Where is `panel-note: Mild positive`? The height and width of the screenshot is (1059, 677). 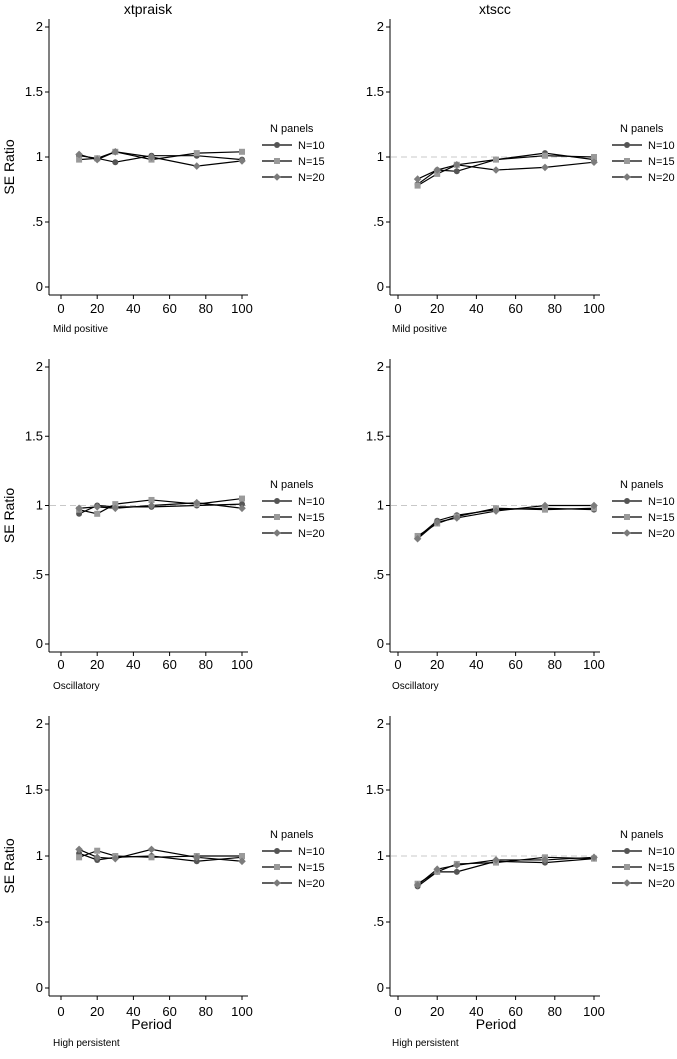 panel-note: Mild positive is located at coordinates (419, 329).